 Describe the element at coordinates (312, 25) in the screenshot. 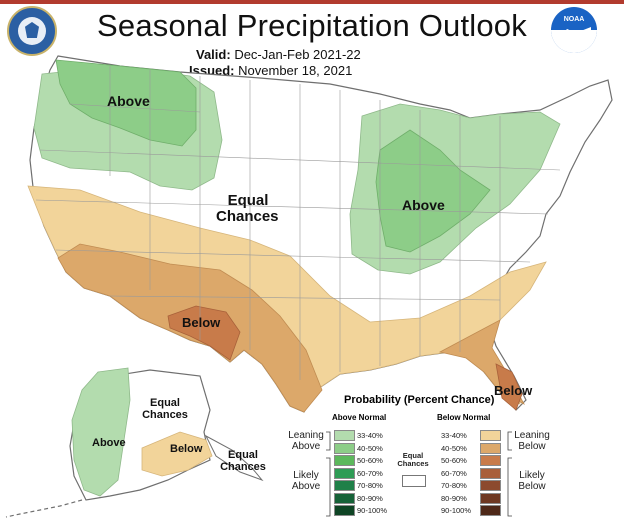

I see `page-title: Seasonal Precipitation Outlook` at that location.